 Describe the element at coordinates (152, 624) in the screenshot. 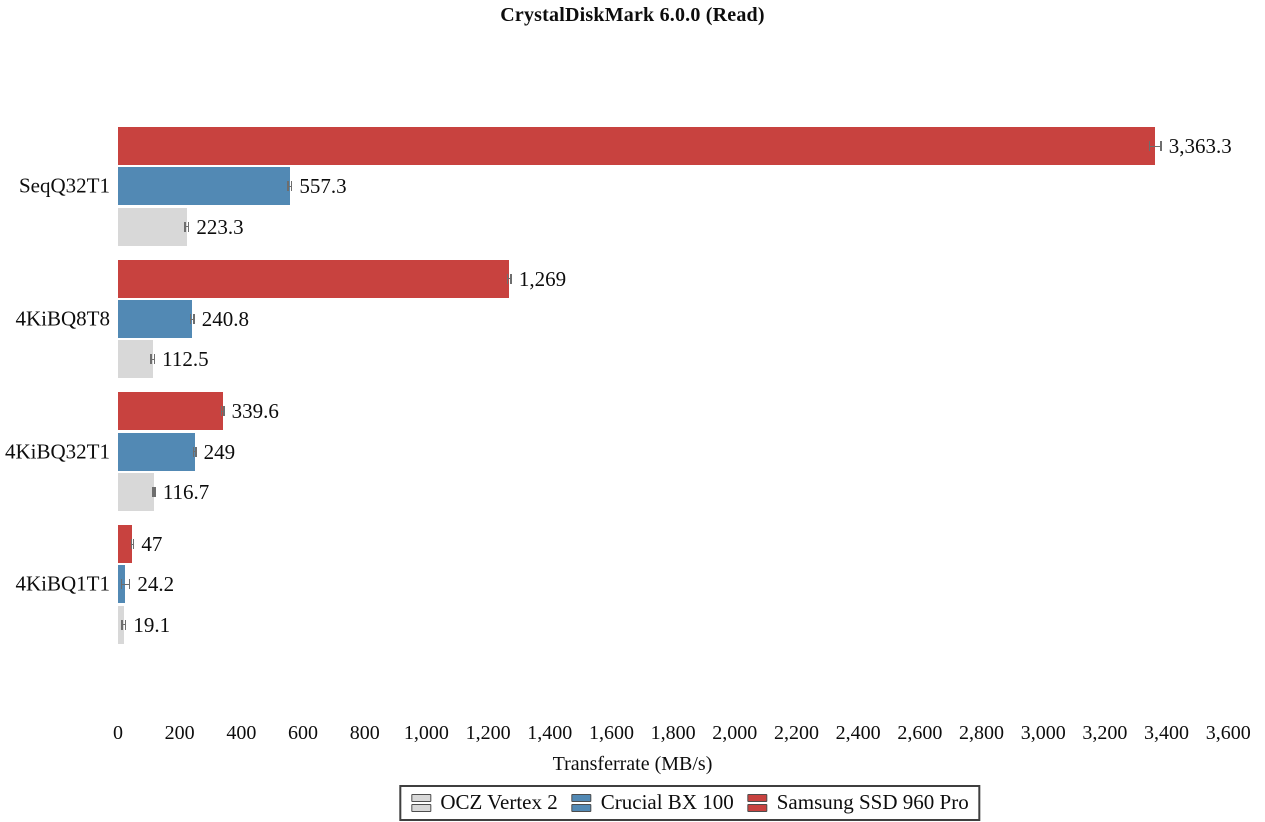

I see `bar-value-label: 19.1` at that location.